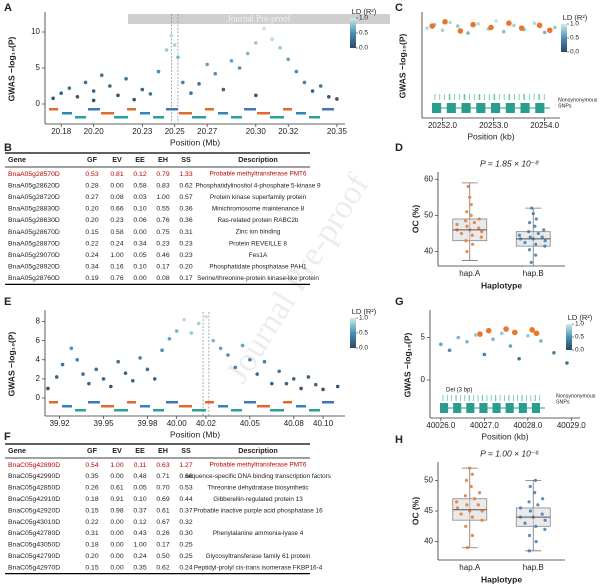 The height and width of the screenshot is (585, 602). I want to click on deletion-label: Del (3 bp), so click(459, 391).